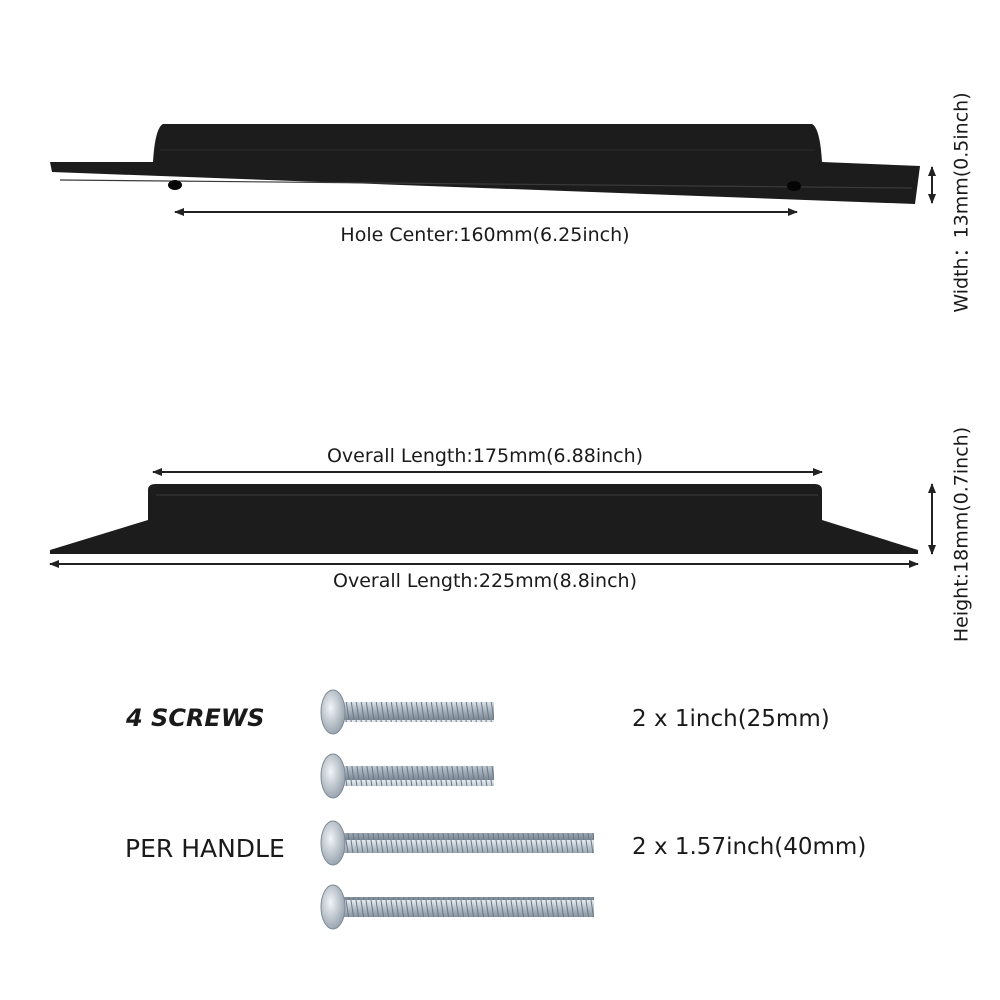 This screenshot has width=1000, height=1000. What do you see at coordinates (205, 848) in the screenshot?
I see `per-handle-label: PER HANDLE` at bounding box center [205, 848].